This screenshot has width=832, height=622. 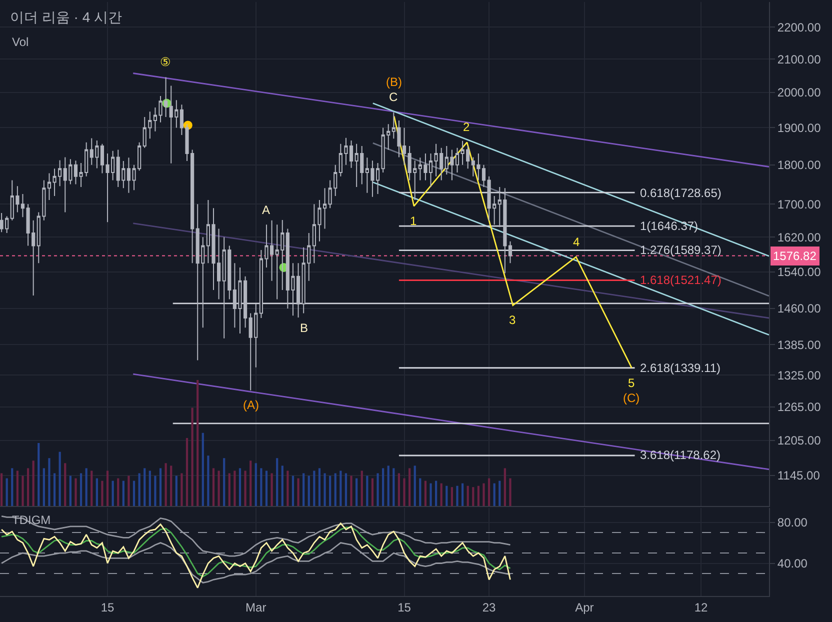 What do you see at coordinates (631, 398) in the screenshot?
I see `annotation: (C)` at bounding box center [631, 398].